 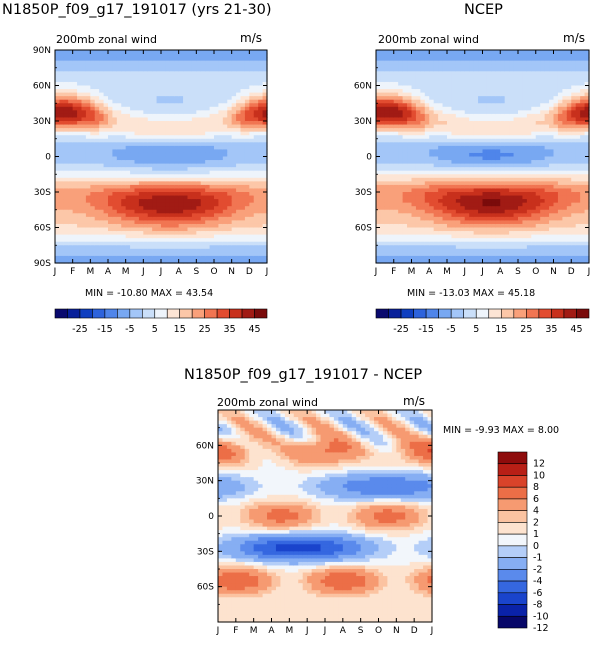 I want to click on chart1-title: N1850P_f09_g17_191017 (yrs 21-30), so click(x=137, y=10).